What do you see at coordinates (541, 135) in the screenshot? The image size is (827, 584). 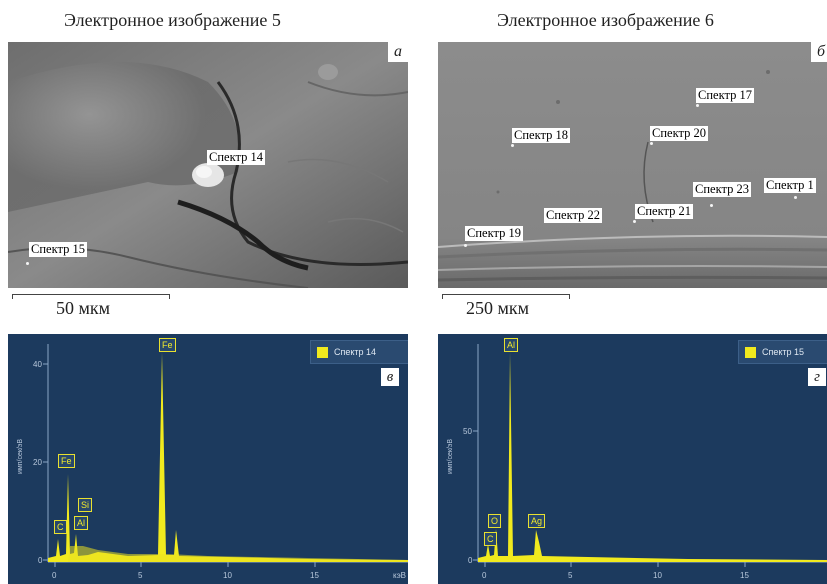 I see `label-spectrum-18: Спектр 18` at bounding box center [541, 135].